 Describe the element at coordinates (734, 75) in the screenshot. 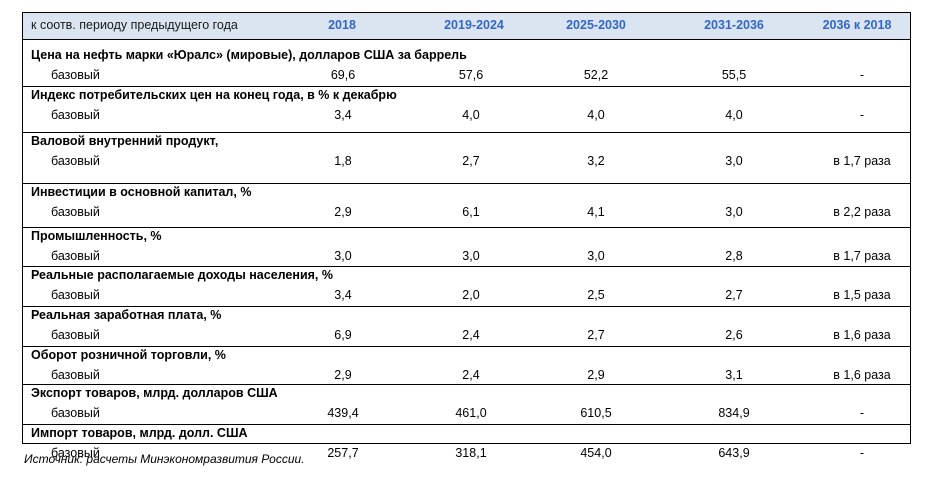

I see `table-cell: 55,5` at that location.